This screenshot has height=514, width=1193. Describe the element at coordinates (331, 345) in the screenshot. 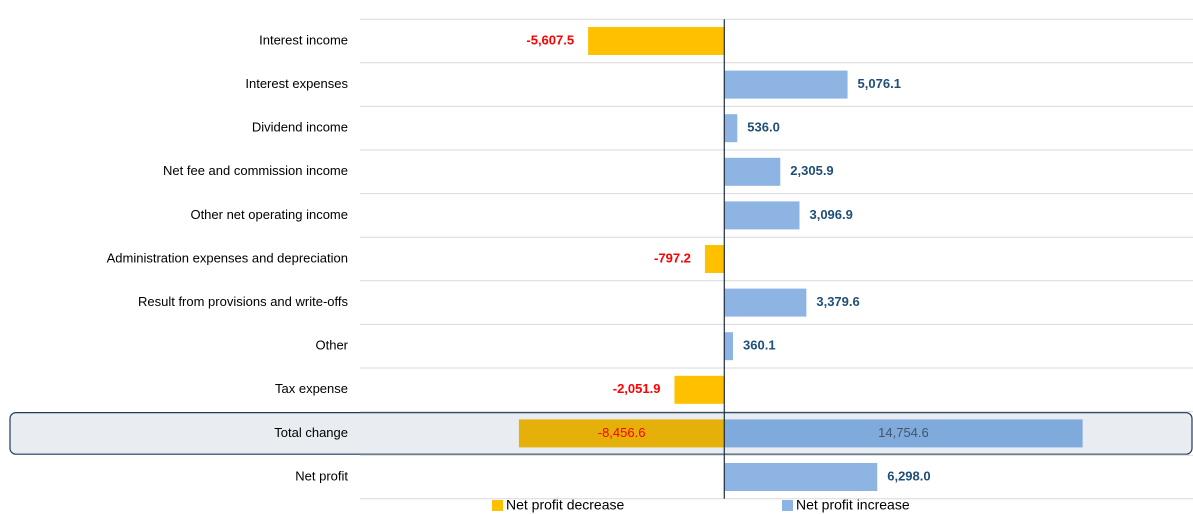

I see `category-label: Other` at that location.